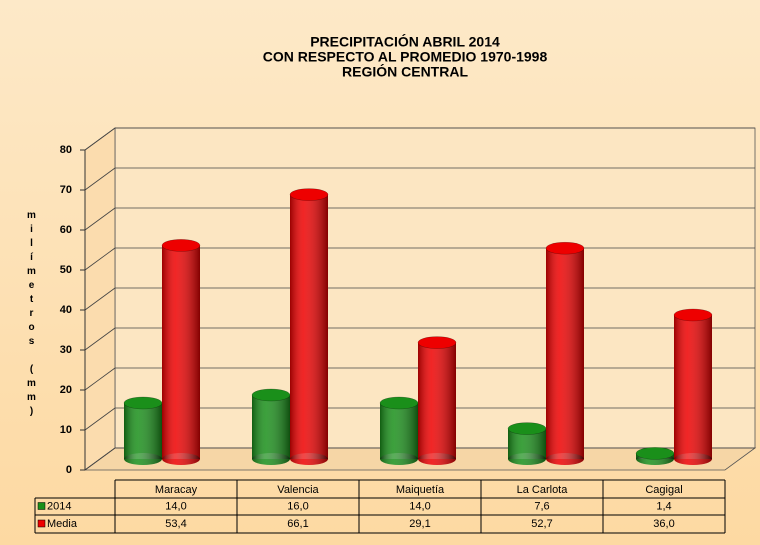 The image size is (760, 545). What do you see at coordinates (66, 270) in the screenshot?
I see `y-tick-label: 50` at bounding box center [66, 270].